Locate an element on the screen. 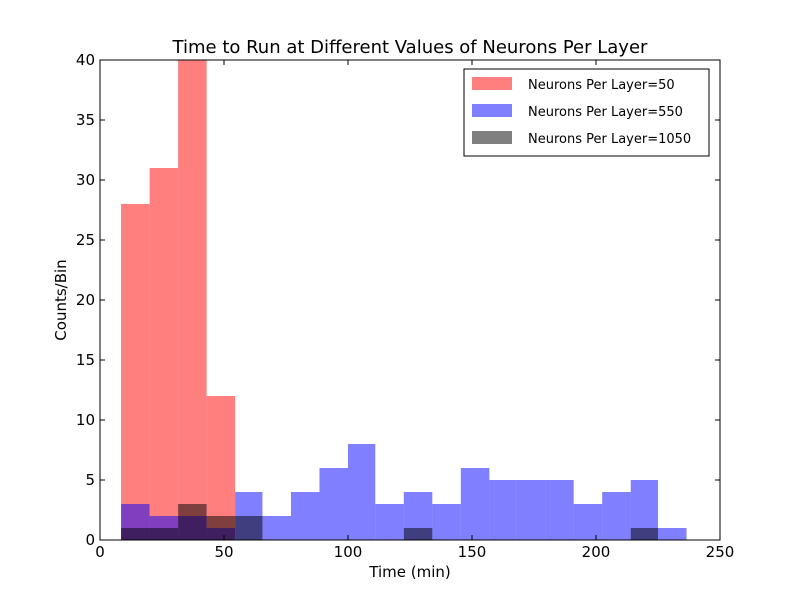 The width and height of the screenshot is (800, 600). y-tick-label: 0 is located at coordinates (90, 540).